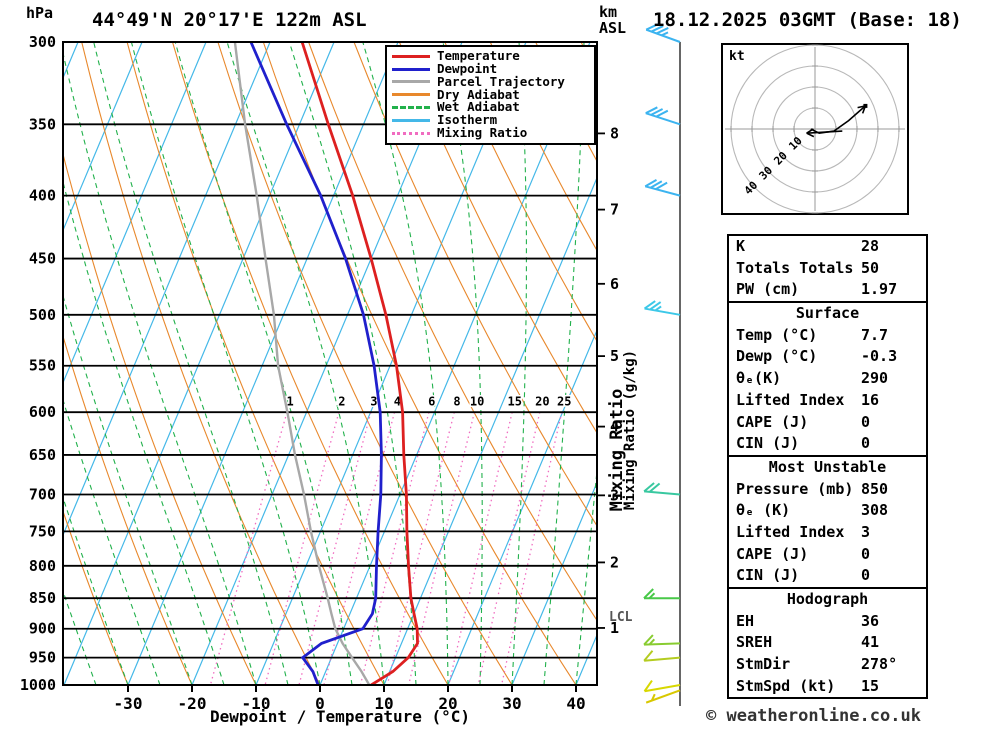 The height and width of the screenshot is (733, 1000). What do you see at coordinates (777, 356) in the screenshot?
I see `stat-label: Dewp (°C)` at bounding box center [777, 356].